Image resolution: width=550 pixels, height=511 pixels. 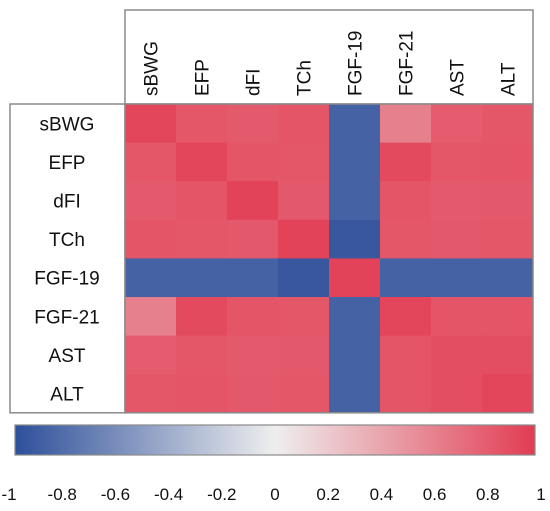 What do you see at coordinates (274, 494) in the screenshot?
I see `colorbar-tick-label: 0` at bounding box center [274, 494].